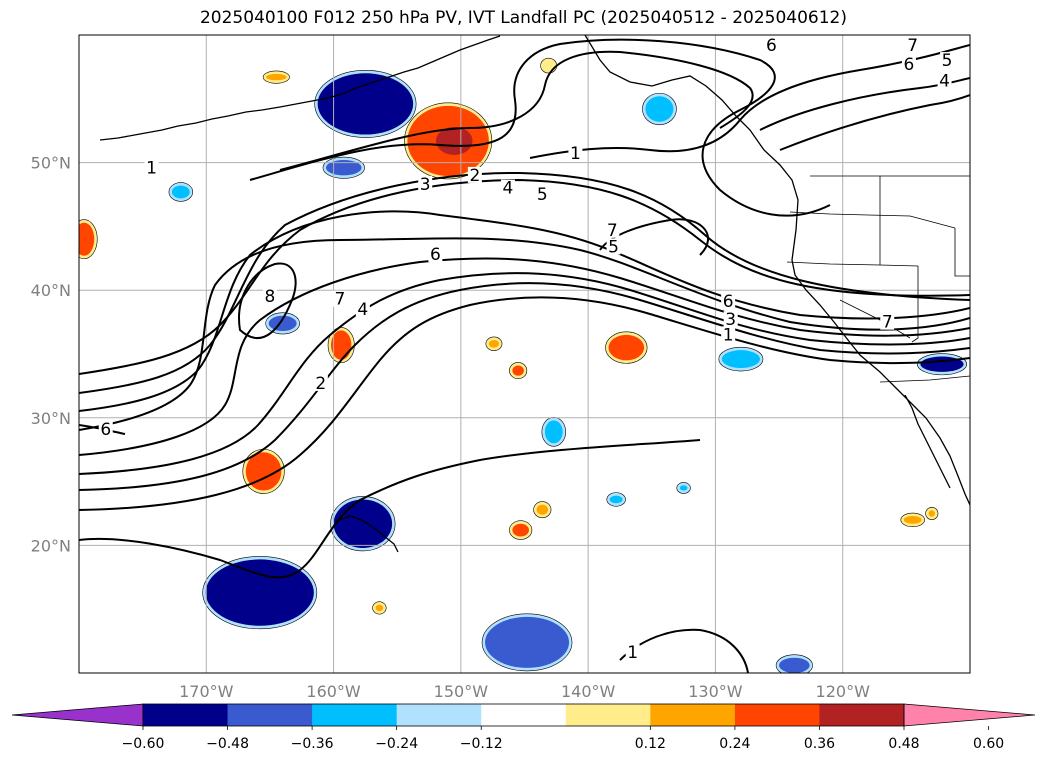  What do you see at coordinates (915, 304) in the screenshot?
I see `border-ca-nv` at bounding box center [915, 304].